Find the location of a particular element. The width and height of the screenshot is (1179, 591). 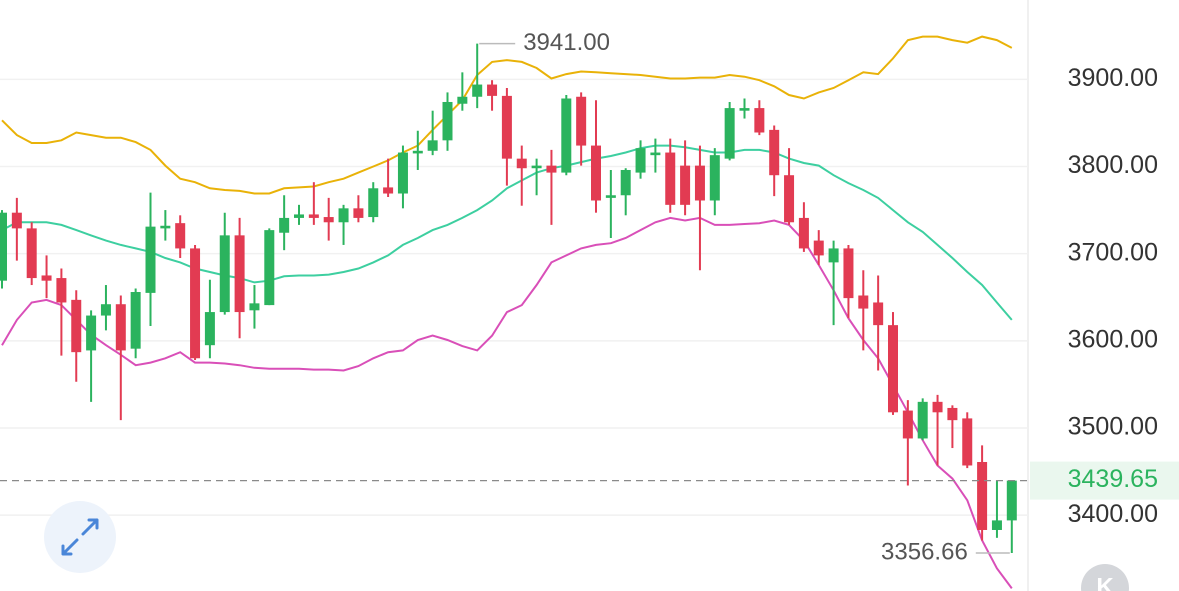

kline-button-label: K is located at coordinates (1105, 582).